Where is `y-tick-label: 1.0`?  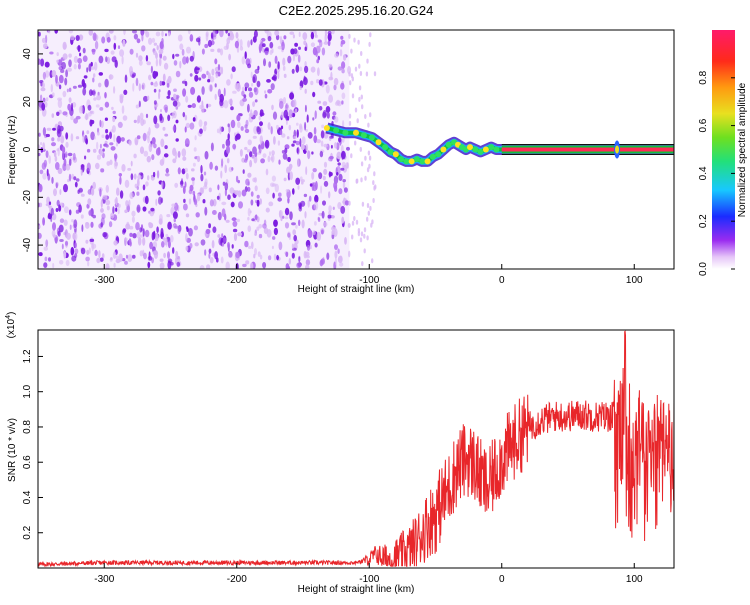 y-tick-label: 1.0 is located at coordinates (27, 391).